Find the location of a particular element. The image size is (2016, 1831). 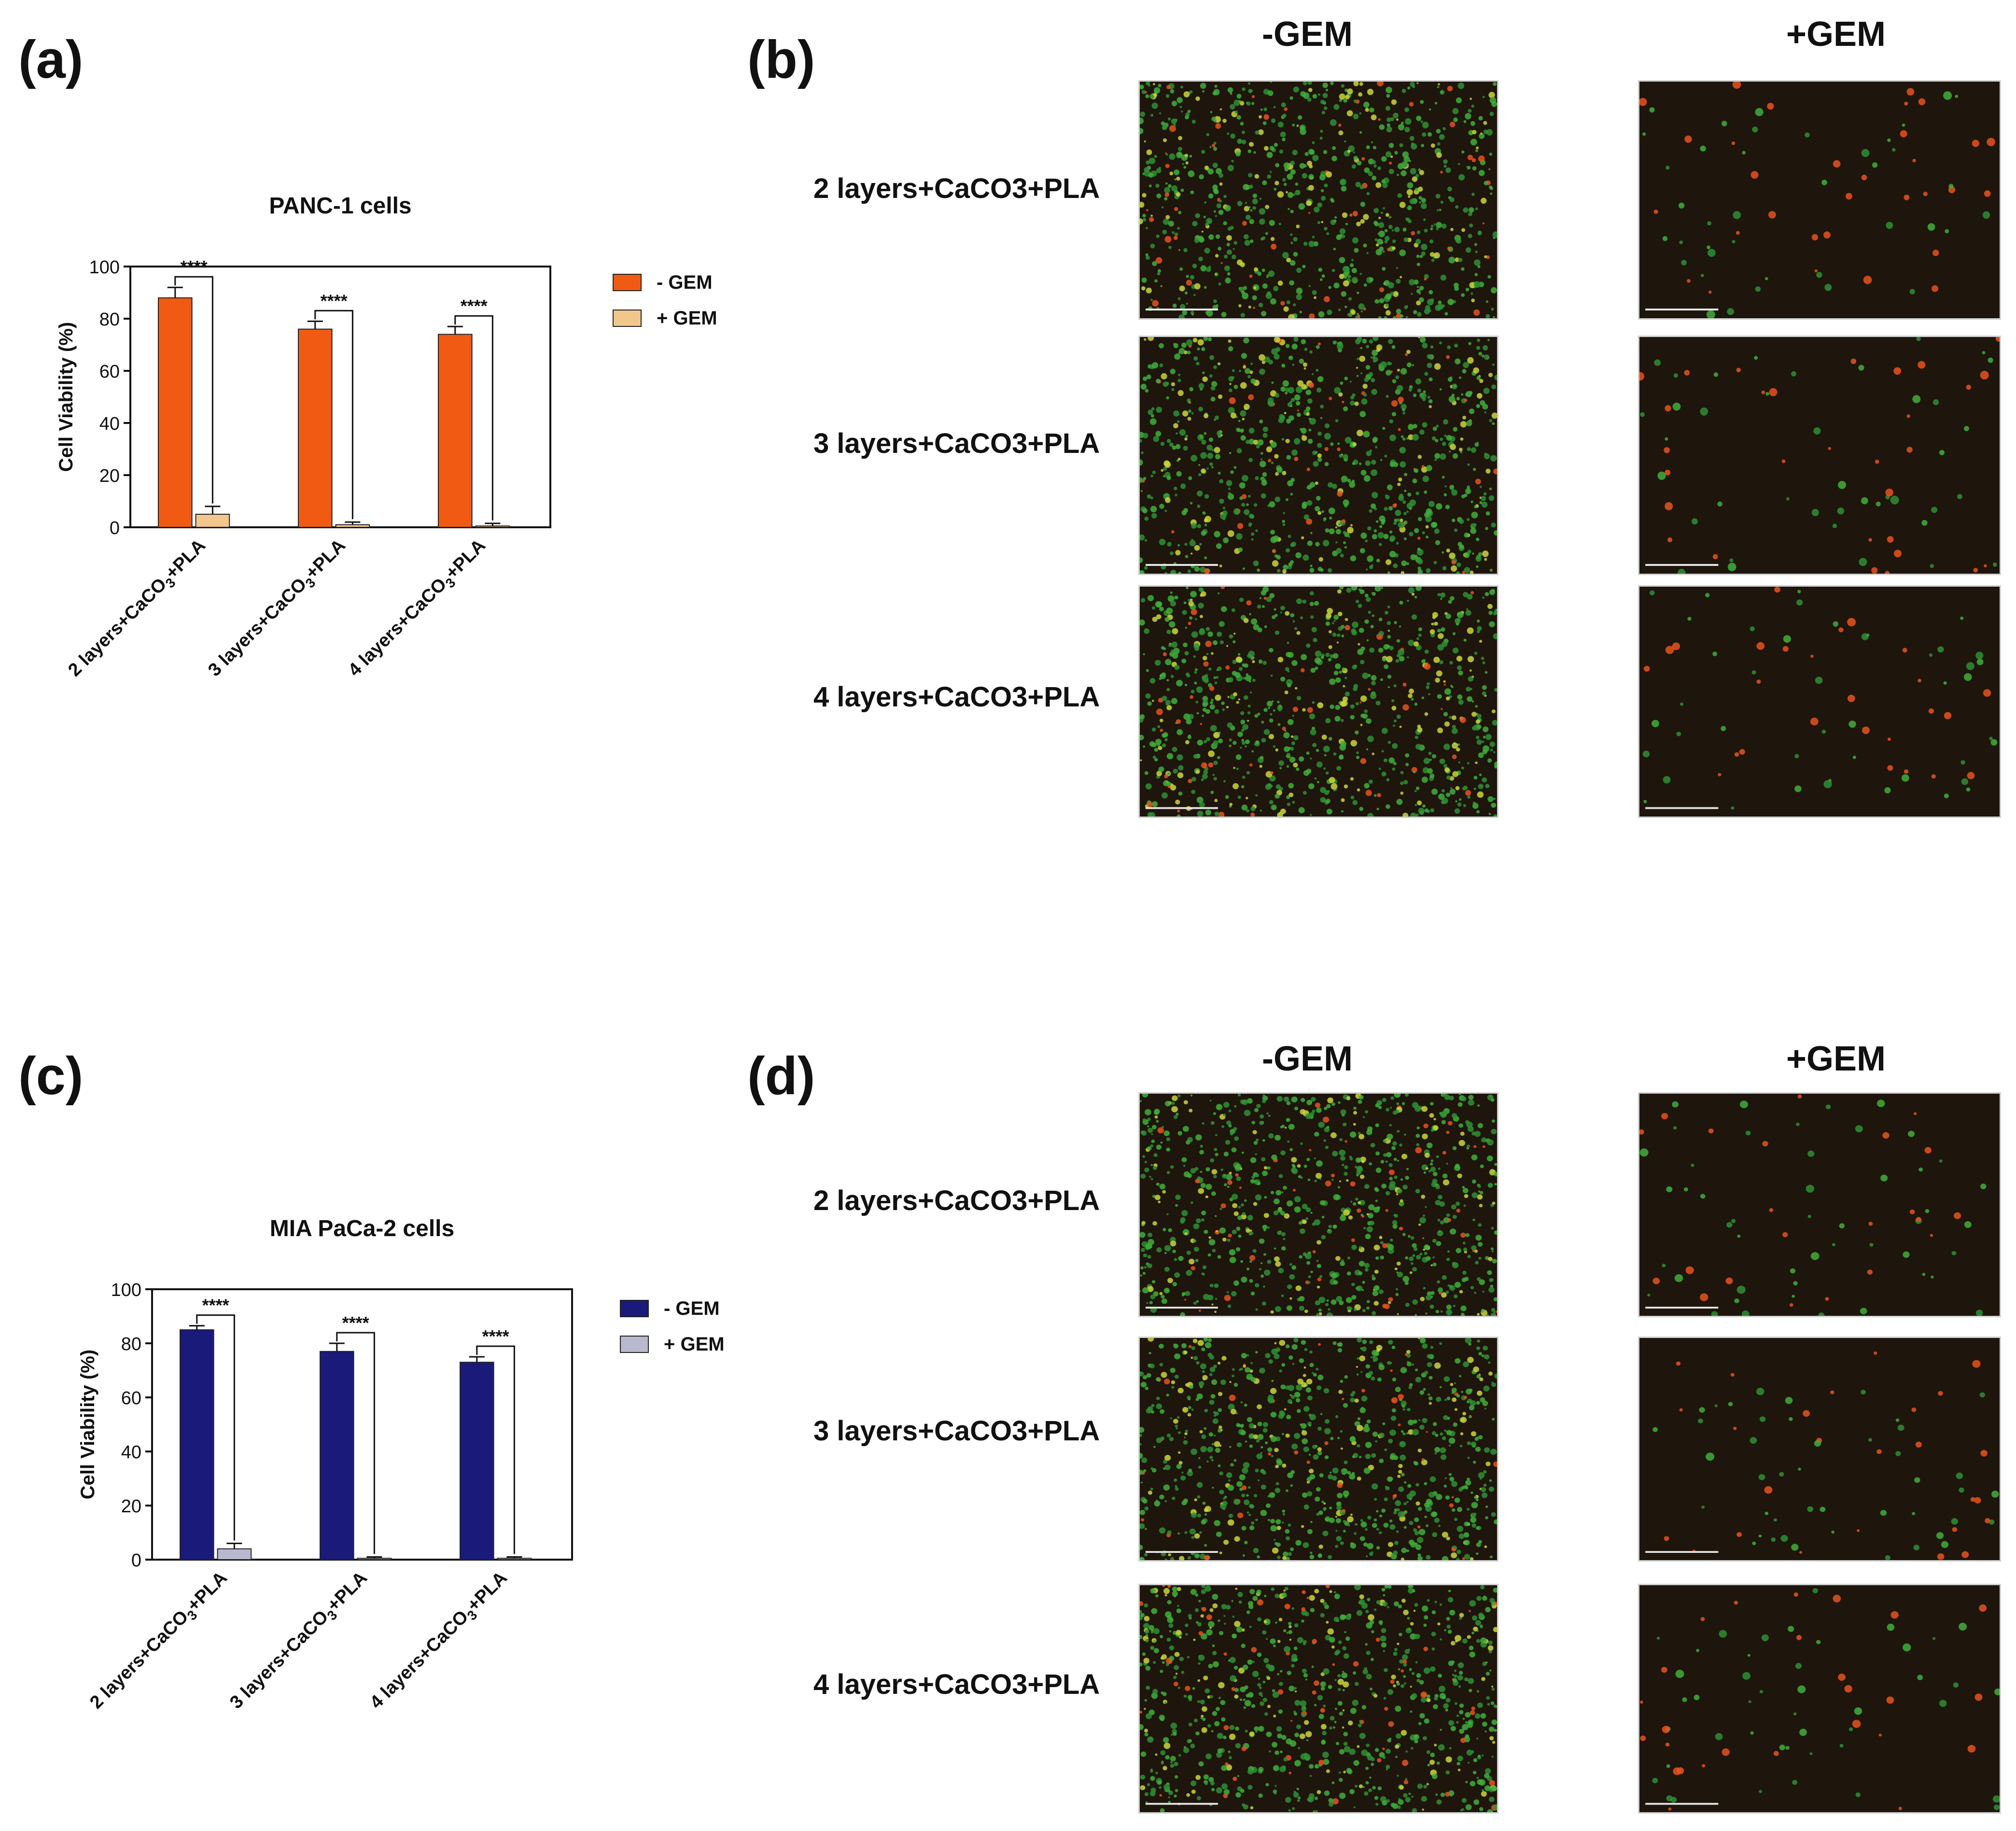

row-label-2-layers-d: 2 layers+CaCO3+PLA is located at coordinates (957, 1200).